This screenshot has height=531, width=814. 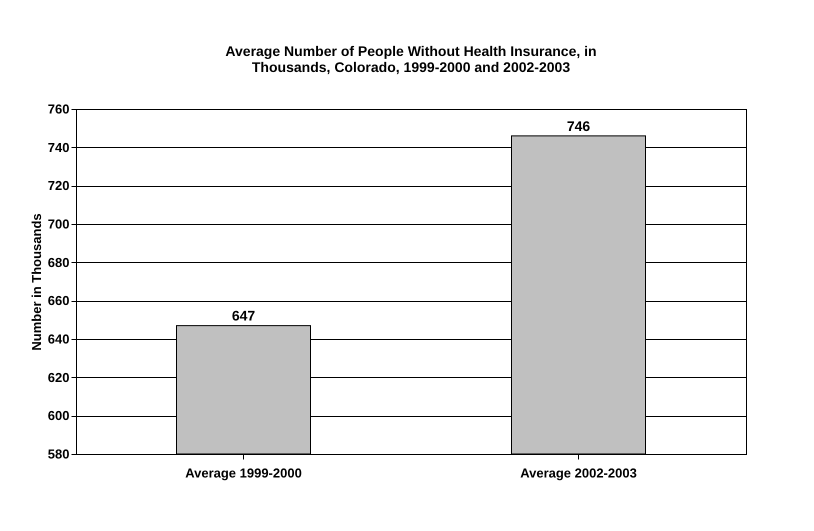 What do you see at coordinates (59, 109) in the screenshot?
I see `y-tick-label: 760` at bounding box center [59, 109].